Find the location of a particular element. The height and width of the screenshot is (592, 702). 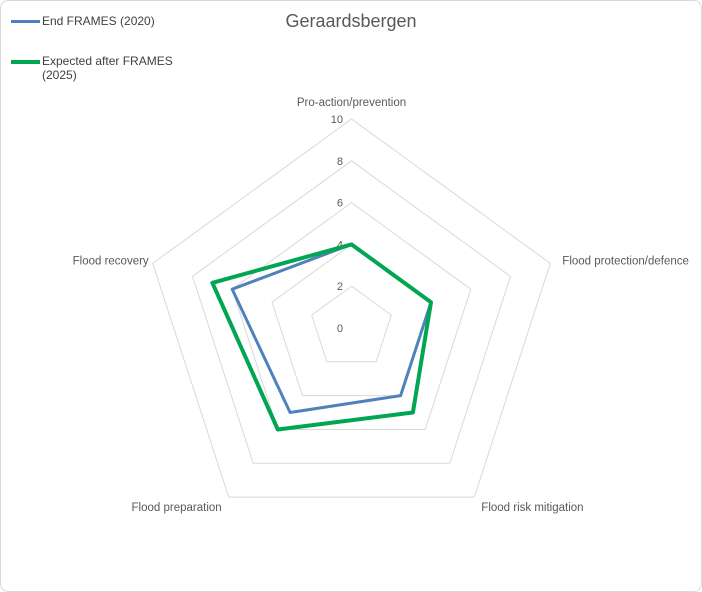

legend-item-expected-after-frames: Expected after FRAMES (2025) is located at coordinates (101, 68).